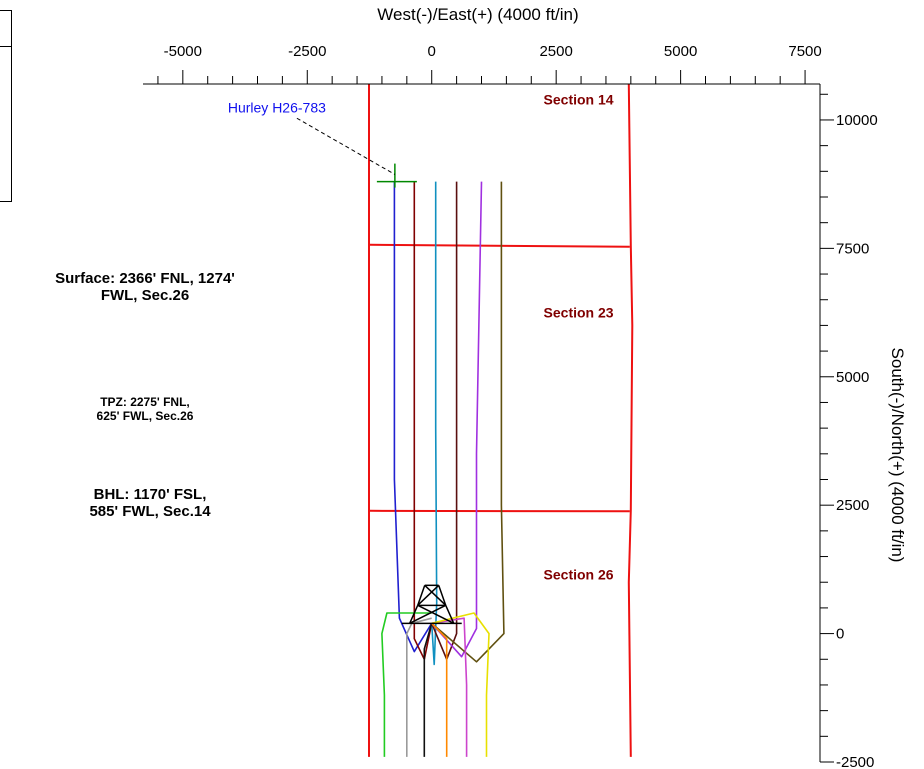 The height and width of the screenshot is (769, 924). Describe the element at coordinates (579, 100) in the screenshot. I see `section-label: Section 14` at that location.